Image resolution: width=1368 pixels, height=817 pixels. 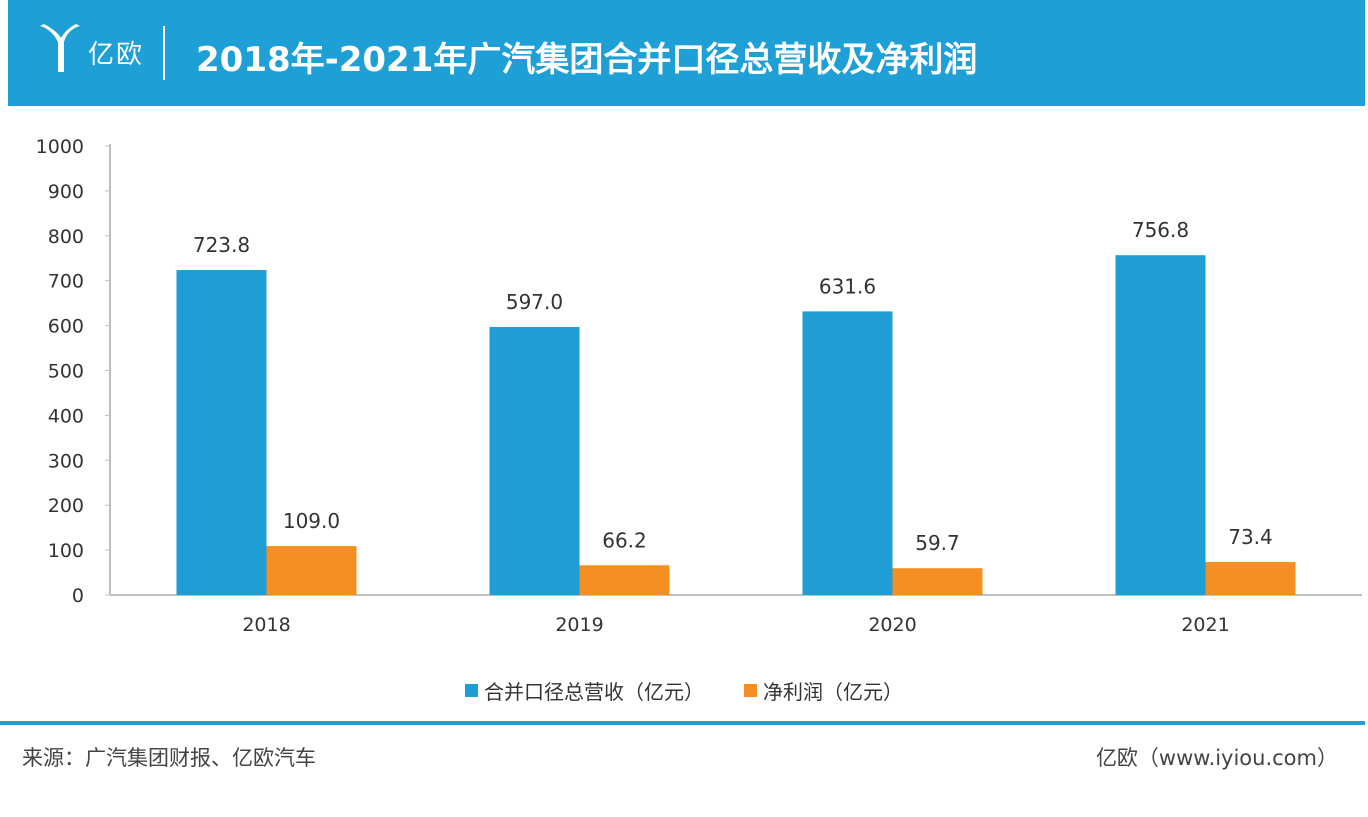 I want to click on revenue-data-label: 631.6, so click(x=847, y=286).